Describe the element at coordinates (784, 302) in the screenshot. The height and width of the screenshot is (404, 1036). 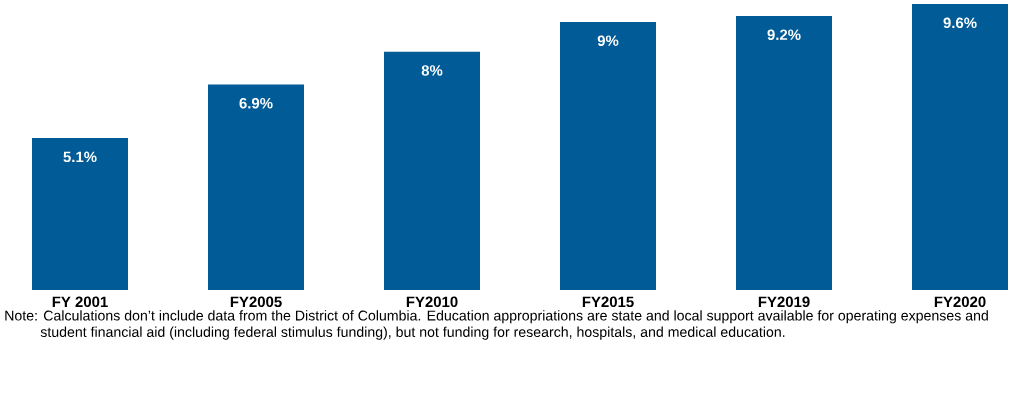
I see `x-tick-label: FY2019` at that location.